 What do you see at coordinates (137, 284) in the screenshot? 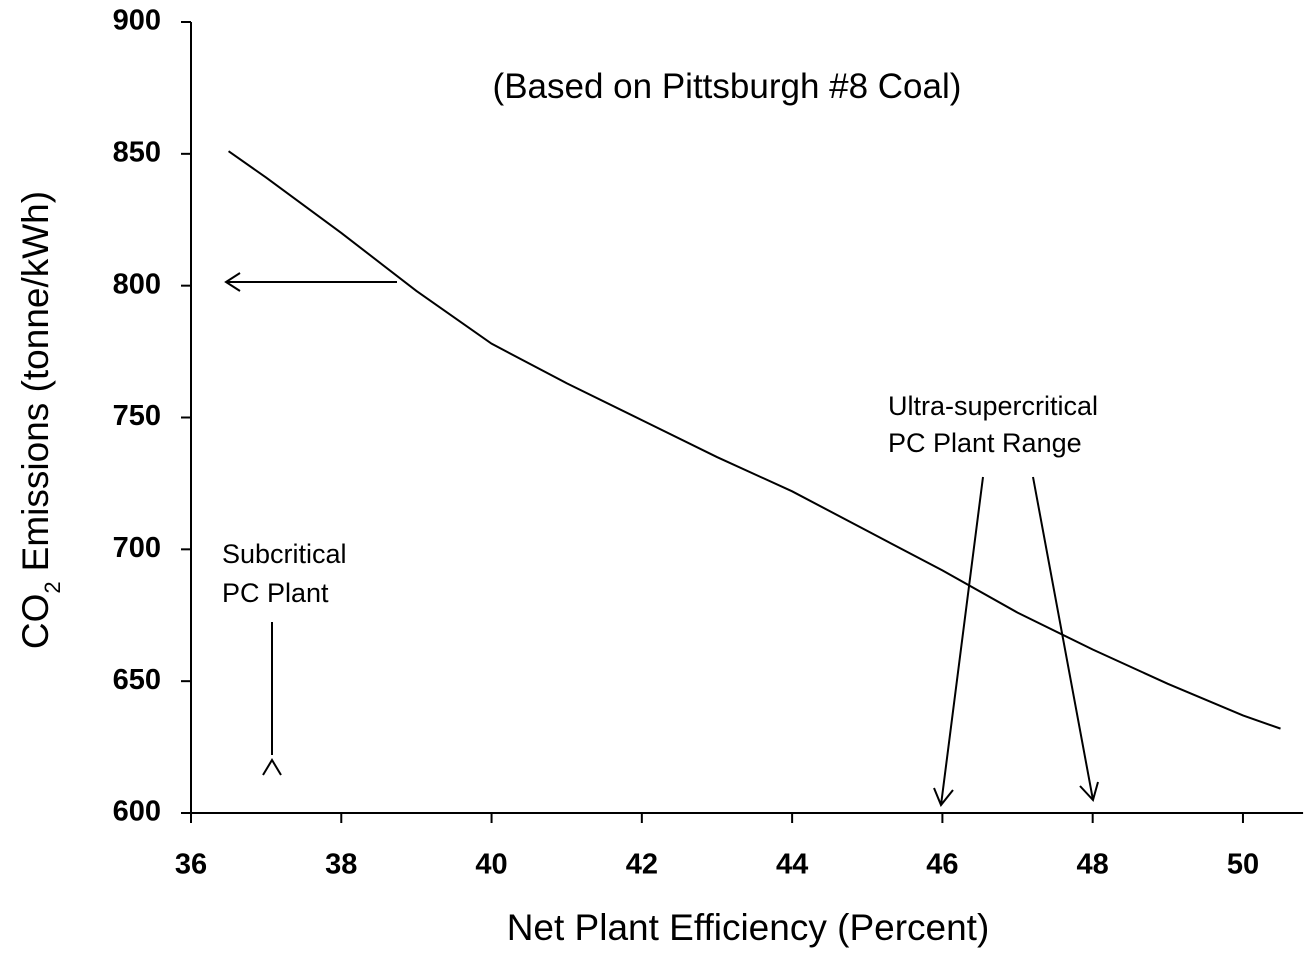
I see `y-tick-label: 800` at bounding box center [137, 284].